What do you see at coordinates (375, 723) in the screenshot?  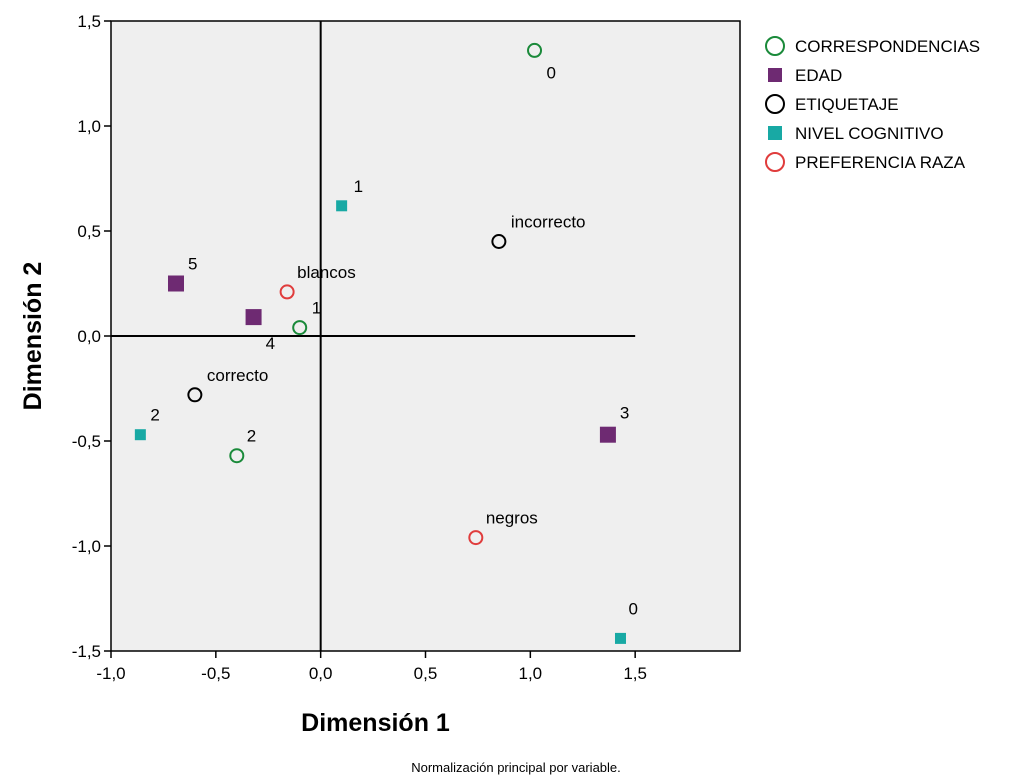 I see `x-axis-title: Dimensión 1` at bounding box center [375, 723].